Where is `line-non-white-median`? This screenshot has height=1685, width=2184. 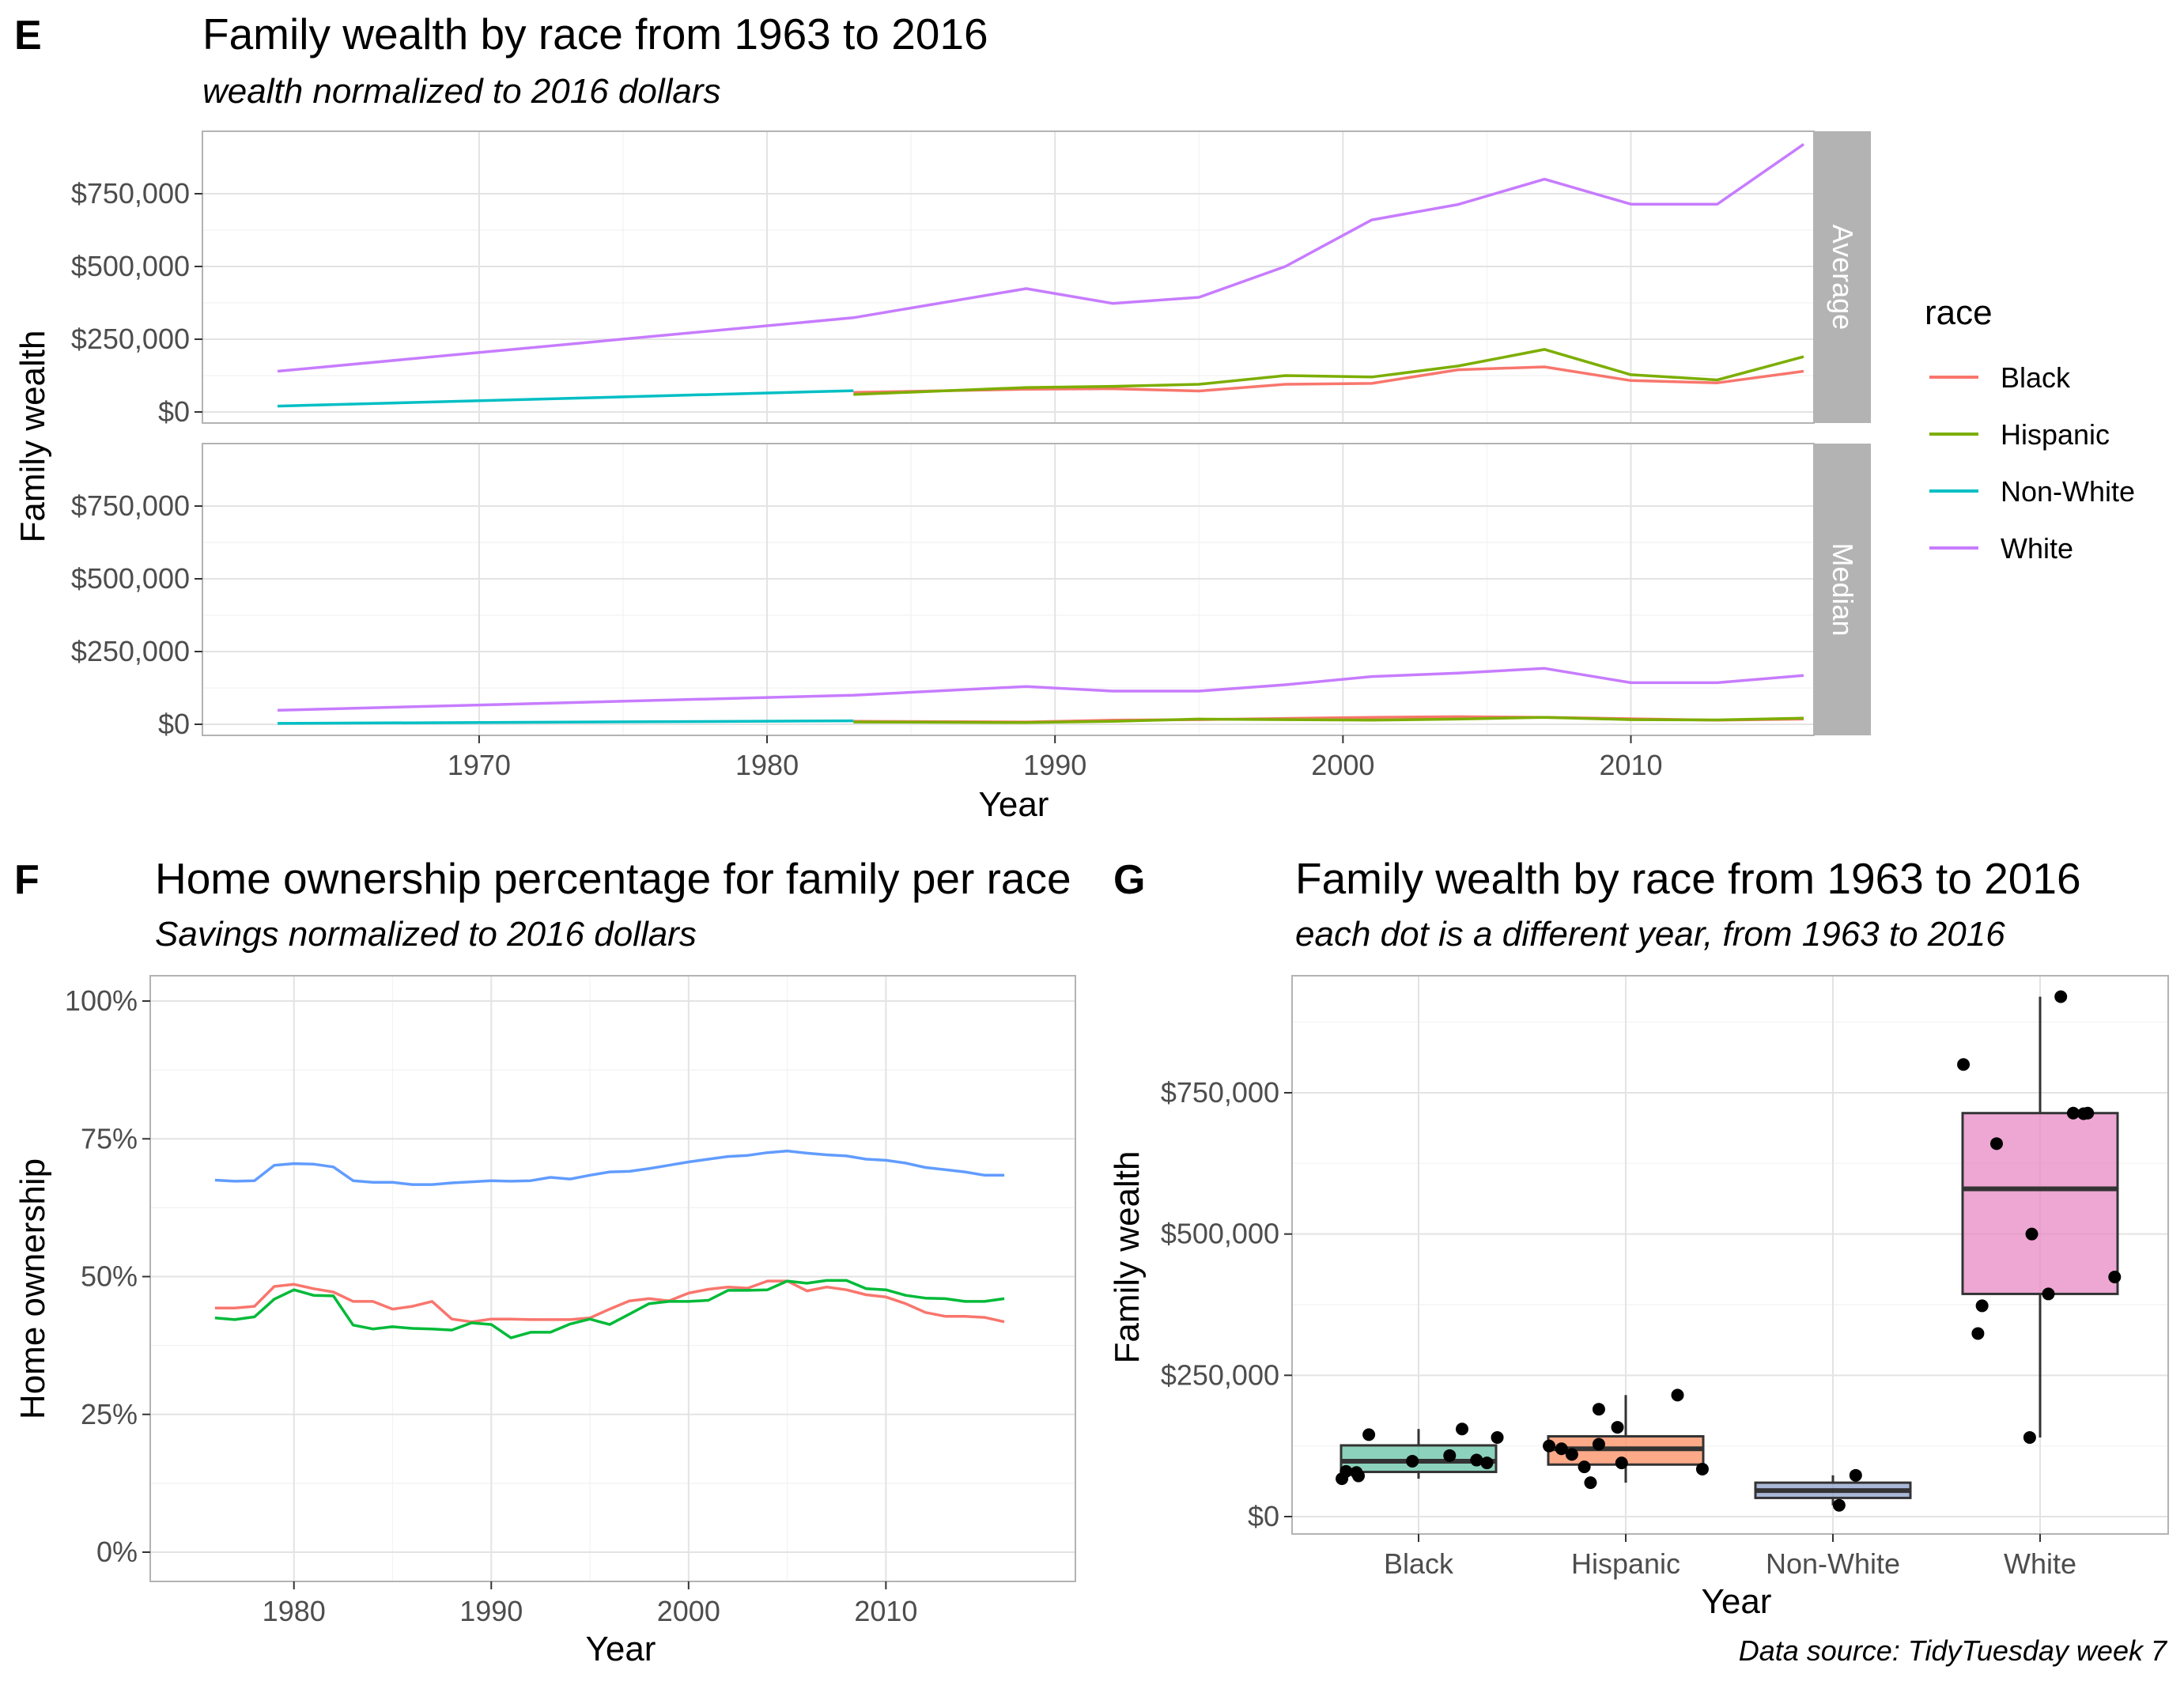 line-non-white-median is located at coordinates (565, 722).